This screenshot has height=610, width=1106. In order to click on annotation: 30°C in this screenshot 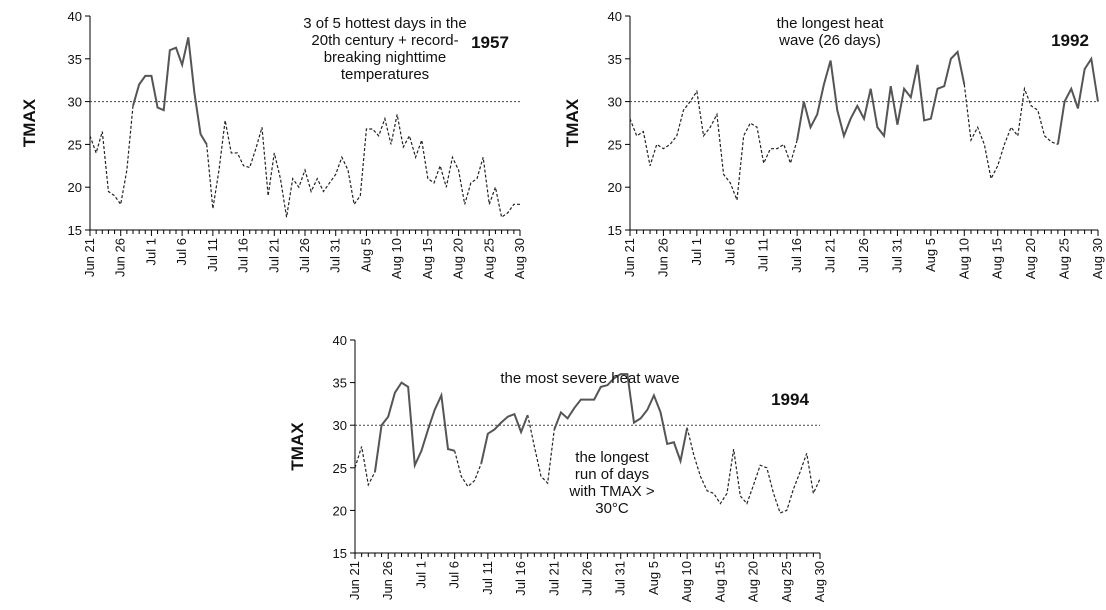, I will do `click(612, 508)`.